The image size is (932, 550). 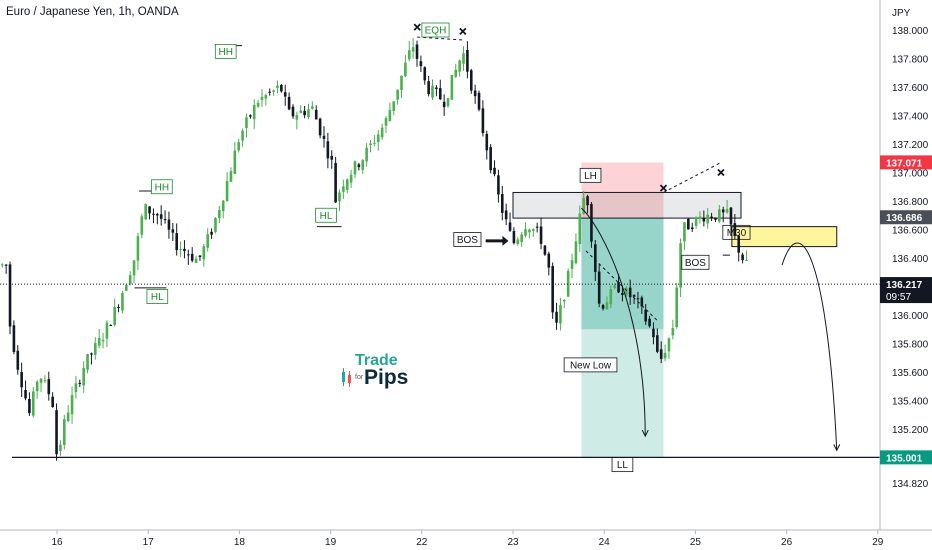 What do you see at coordinates (513, 542) in the screenshot?
I see `x-tick-label: 23` at bounding box center [513, 542].